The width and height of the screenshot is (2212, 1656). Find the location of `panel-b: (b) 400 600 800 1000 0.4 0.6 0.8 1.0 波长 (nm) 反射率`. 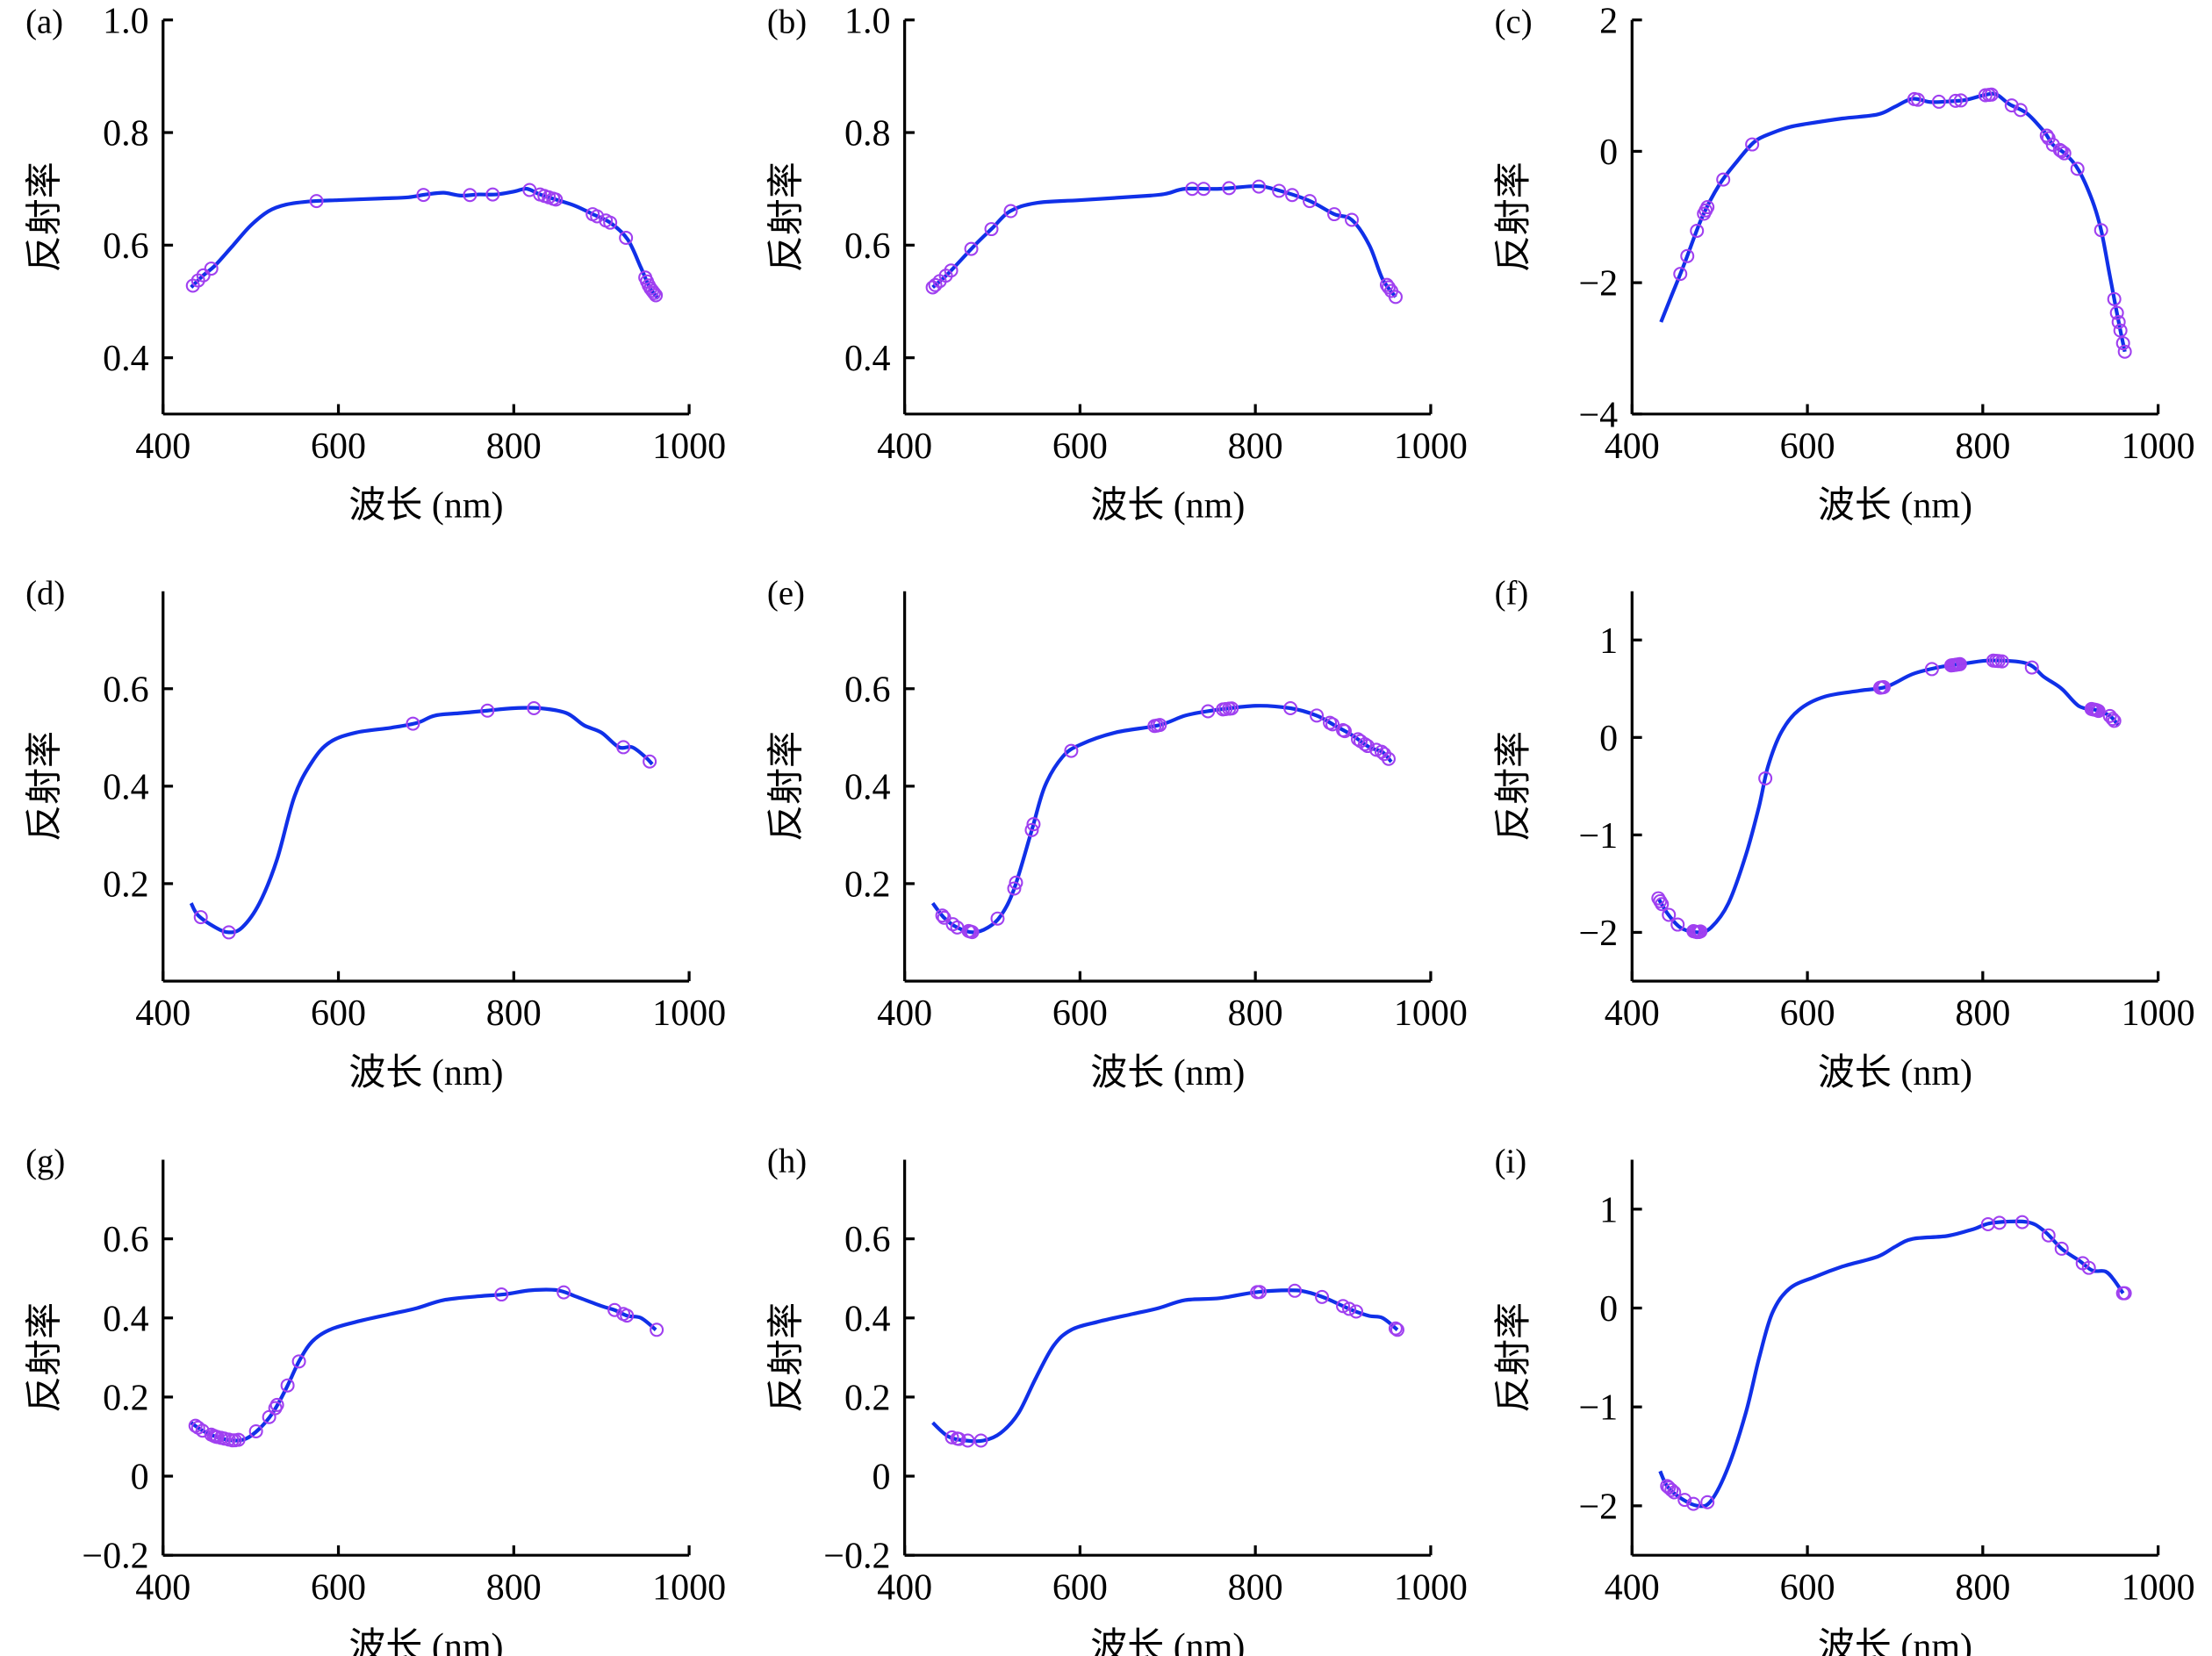

panel-b: (b) 400 600 800 1000 0.4 0.6 0.8 1.0 波长 (nm) 反射率 is located at coordinates (1116, 263).